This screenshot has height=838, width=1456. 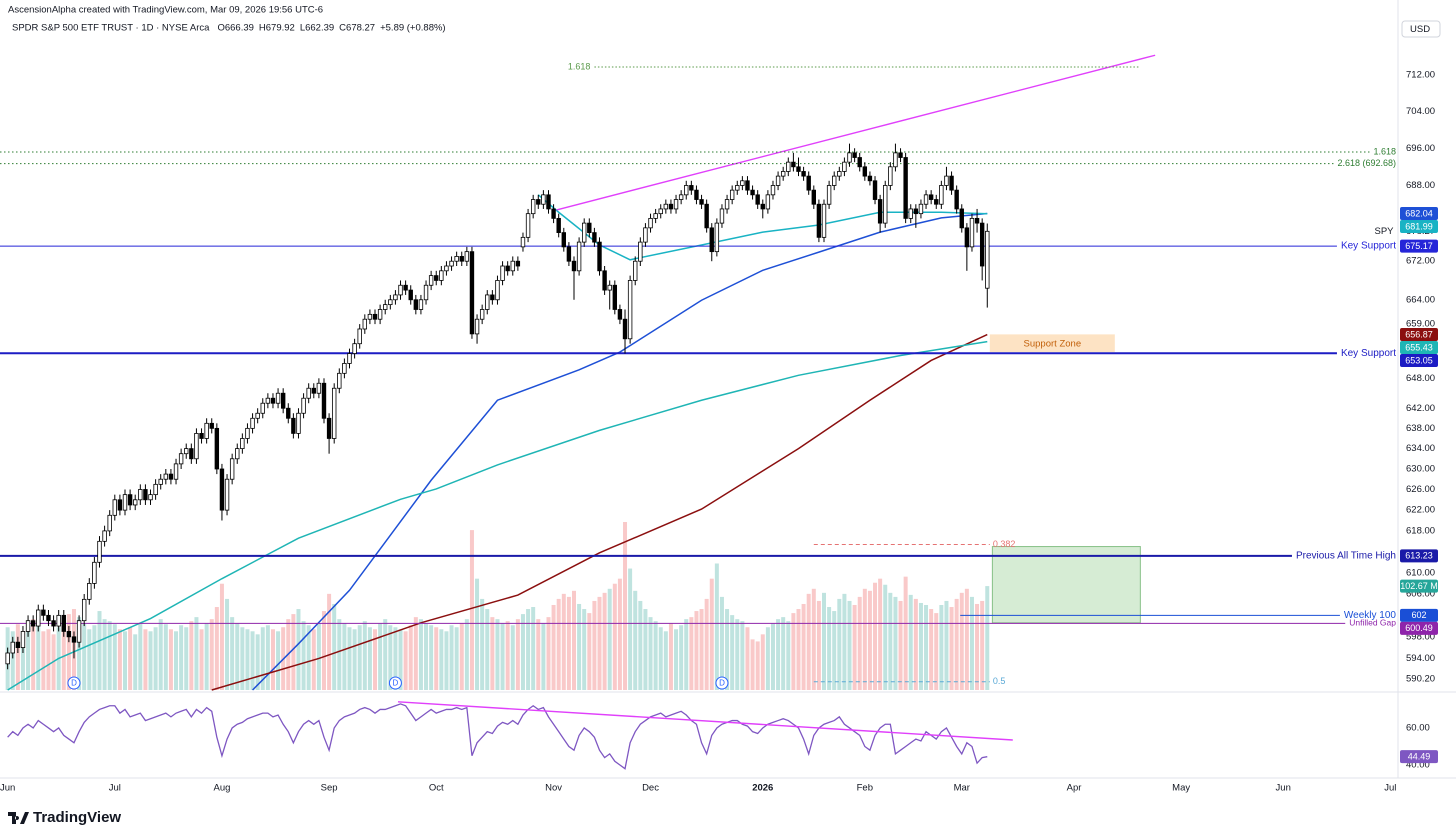 What do you see at coordinates (865, 788) in the screenshot?
I see `x-tick-label: Feb` at bounding box center [865, 788].